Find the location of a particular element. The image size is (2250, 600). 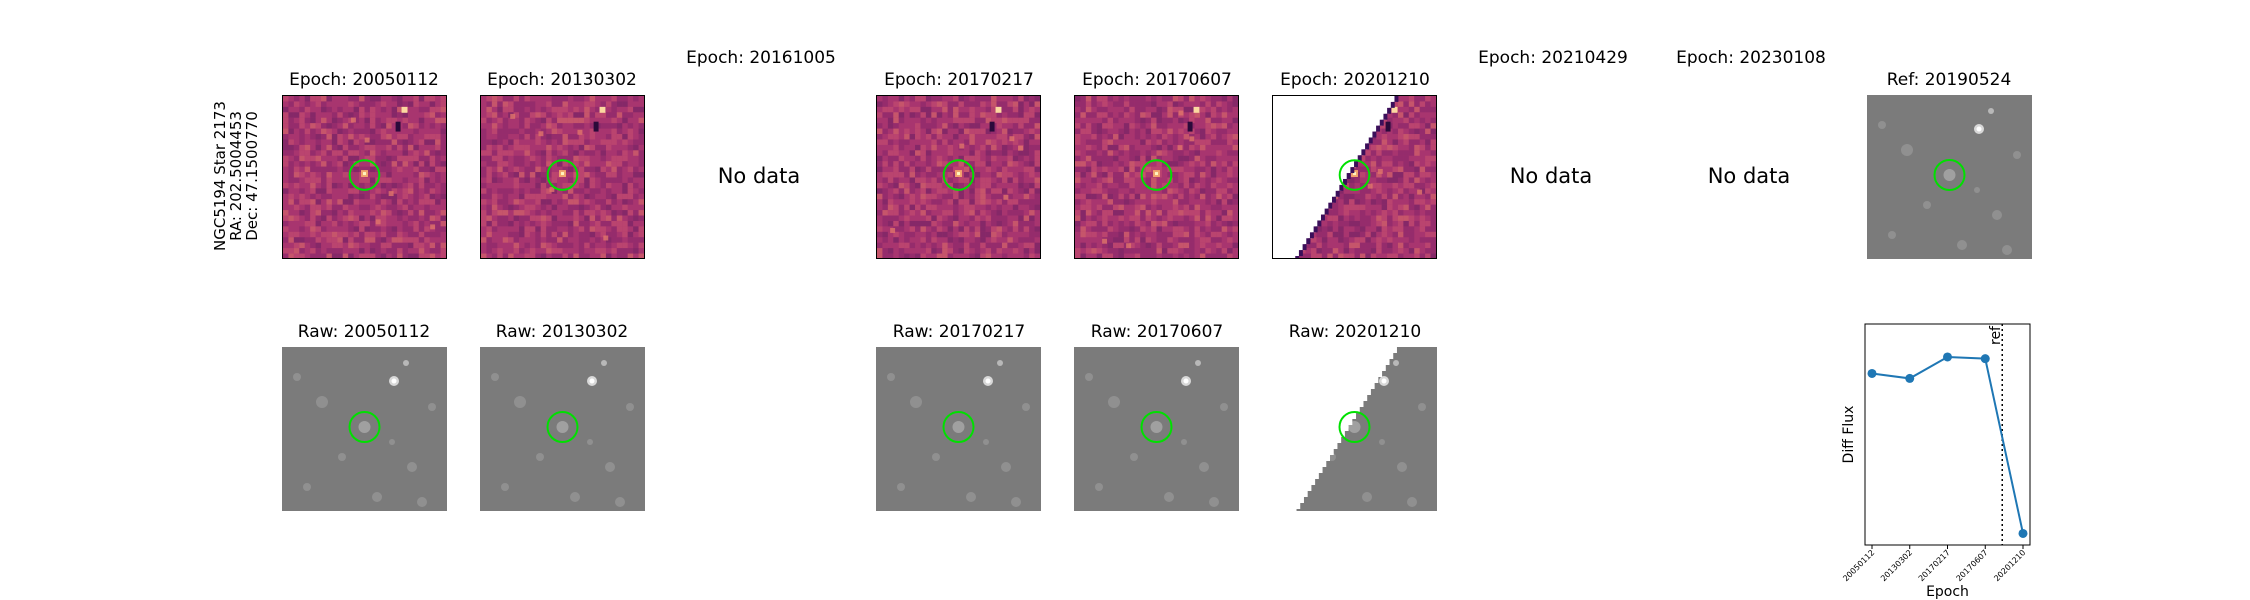

ref-image is located at coordinates (1949, 177).